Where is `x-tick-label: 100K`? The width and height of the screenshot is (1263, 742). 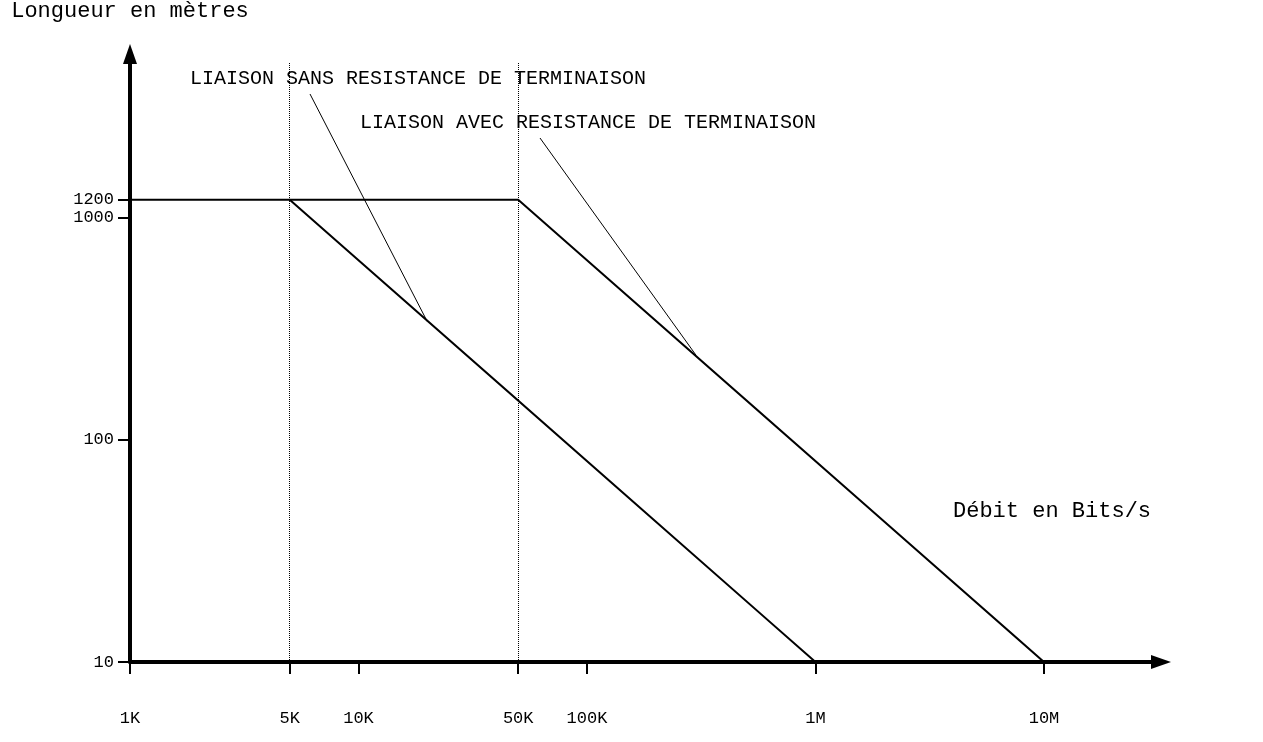 x-tick-label: 100K is located at coordinates (587, 718).